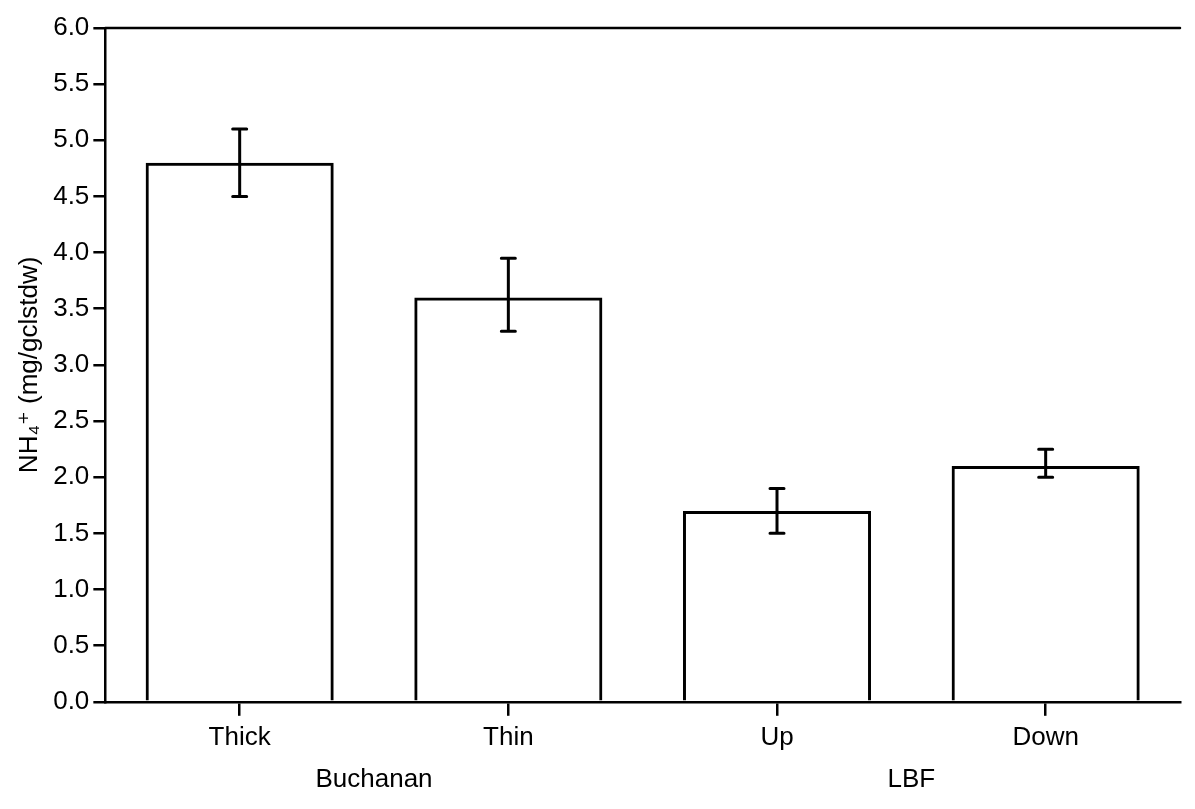 The width and height of the screenshot is (1195, 809). Describe the element at coordinates (911, 777) in the screenshot. I see `text: LBF` at that location.